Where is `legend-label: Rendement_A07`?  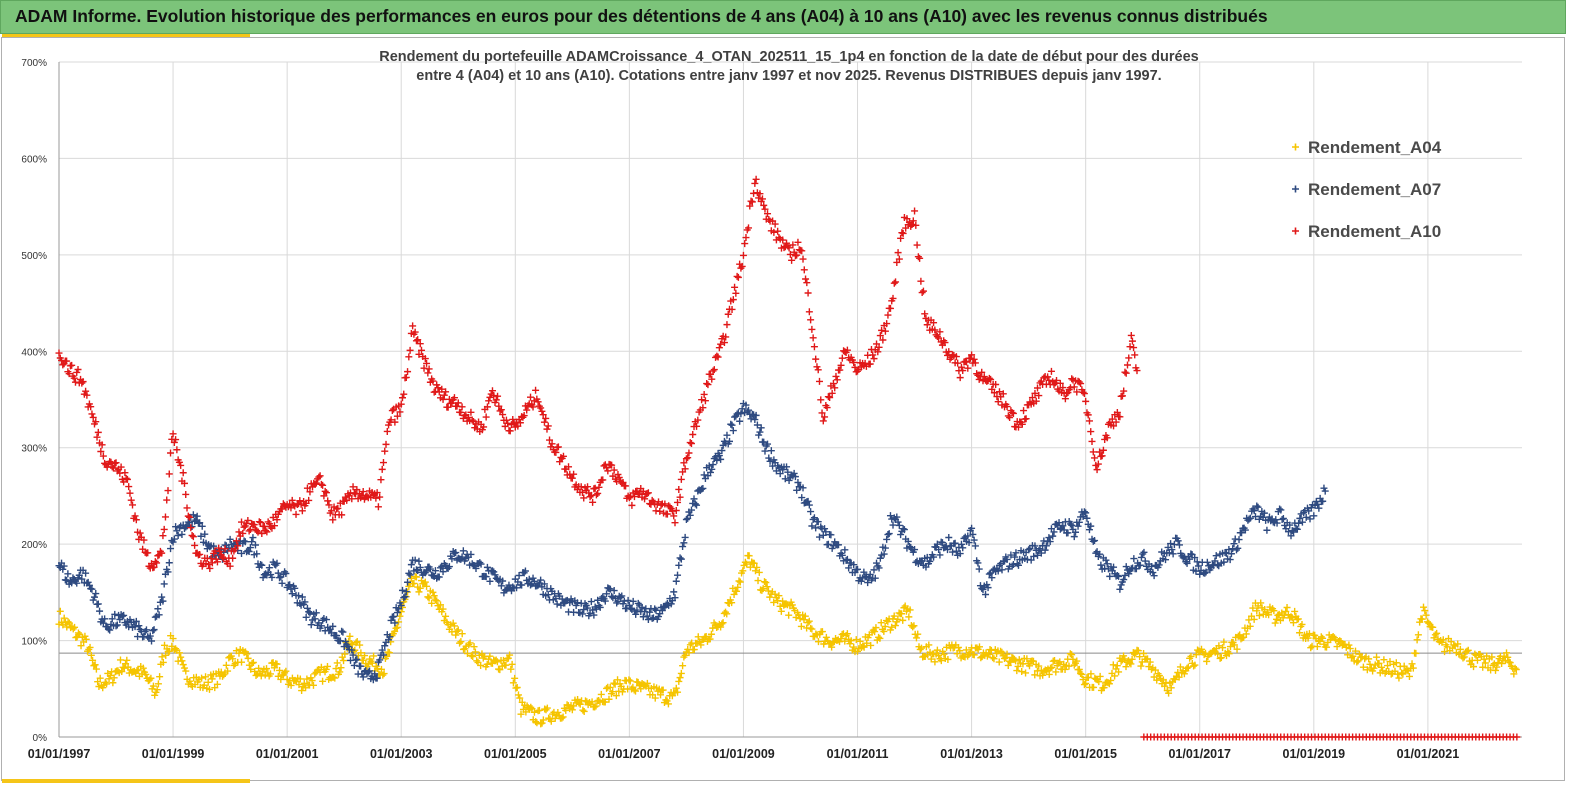 legend-label: Rendement_A07 is located at coordinates (1374, 189).